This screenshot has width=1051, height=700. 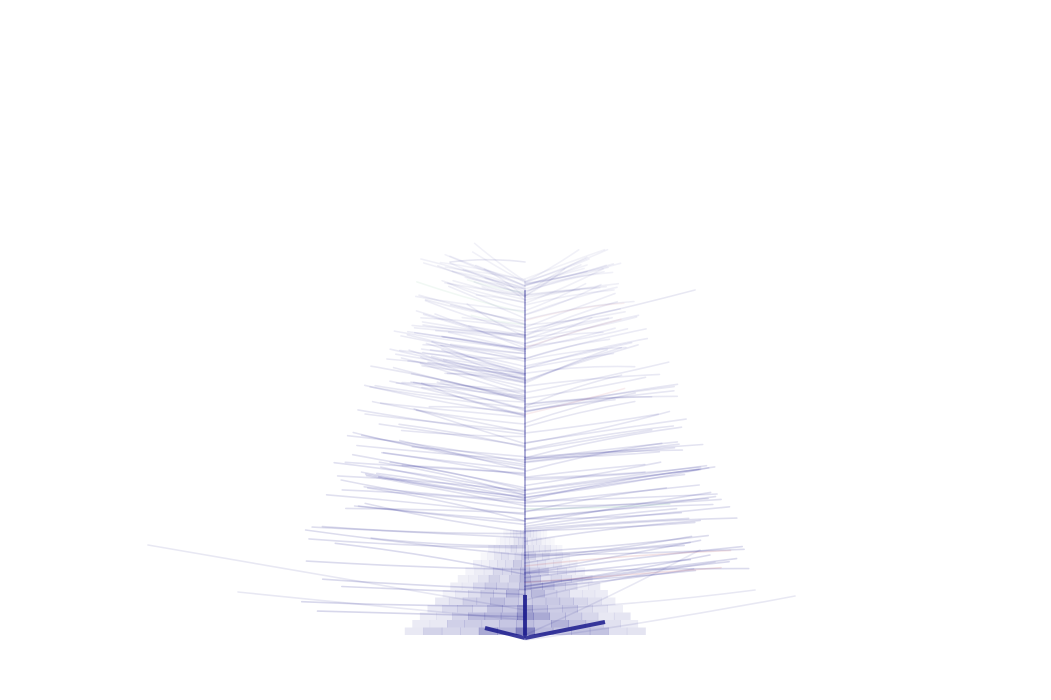 I want to click on trunk, so click(x=545, y=465).